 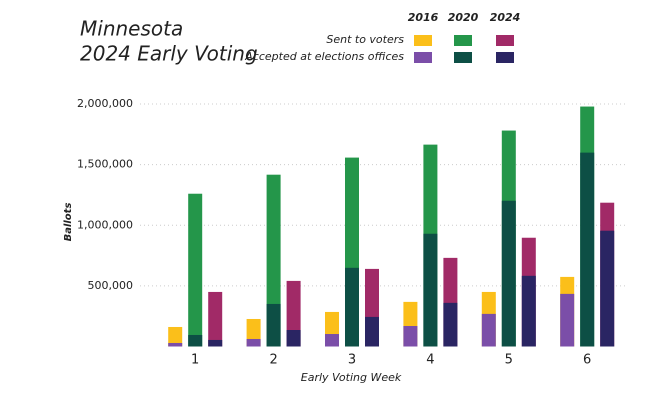 I want to click on x-tick-label: 2, so click(x=273, y=360).